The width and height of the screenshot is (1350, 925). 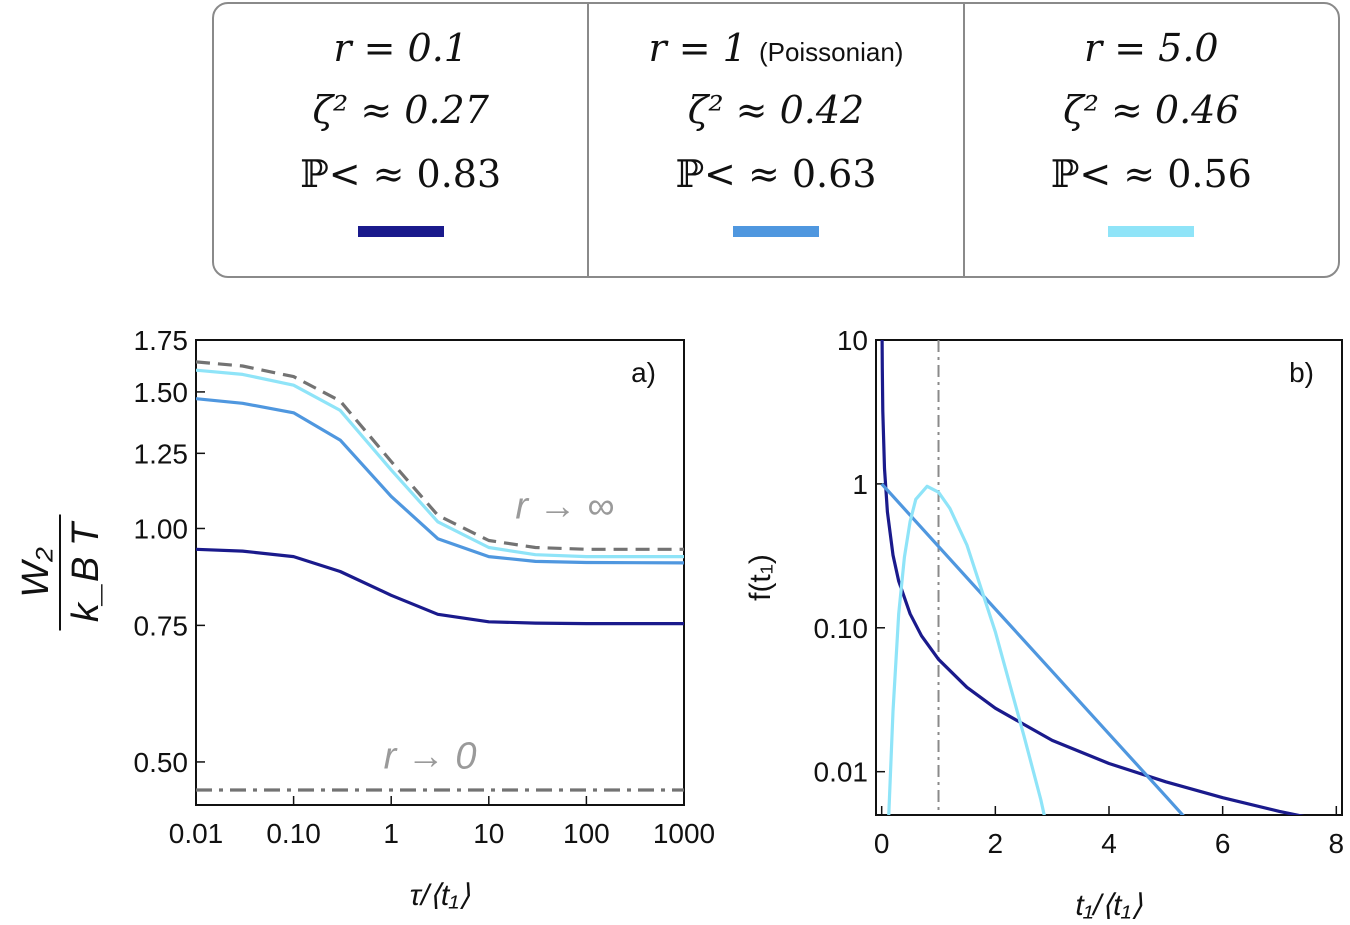 What do you see at coordinates (36, 572) in the screenshot?
I see `y-axis-label-numerator: W₂` at bounding box center [36, 572].